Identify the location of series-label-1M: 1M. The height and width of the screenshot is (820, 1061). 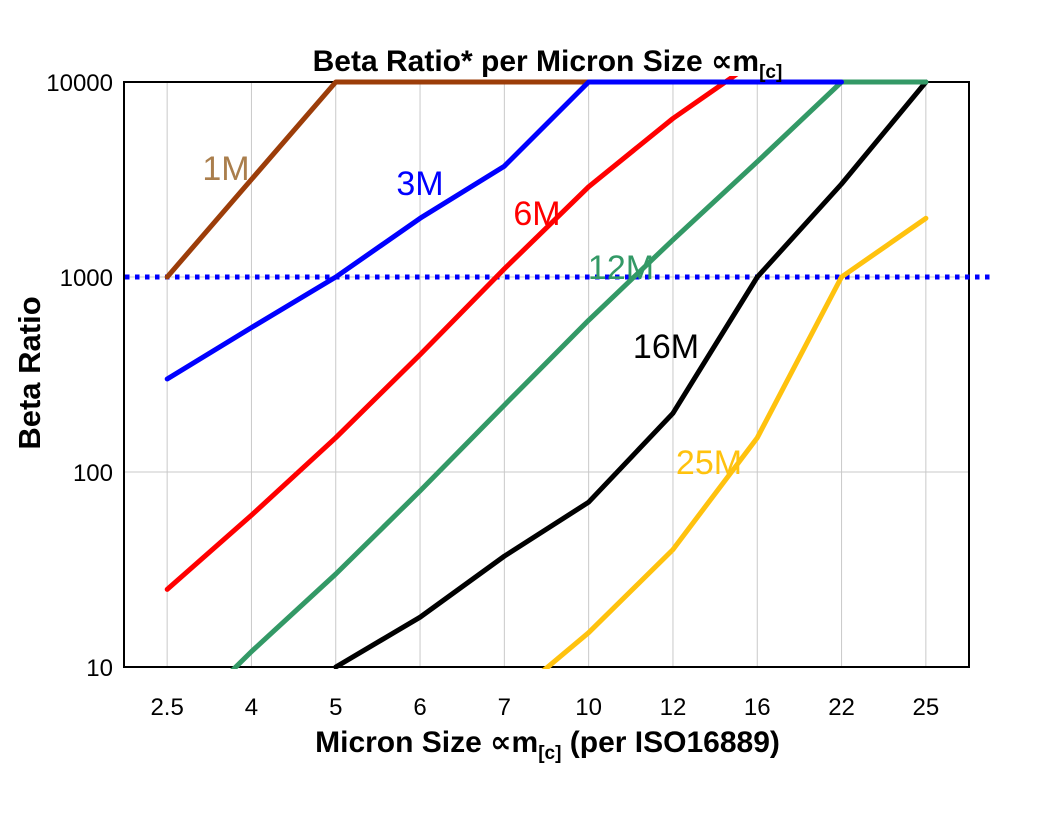
(225, 169).